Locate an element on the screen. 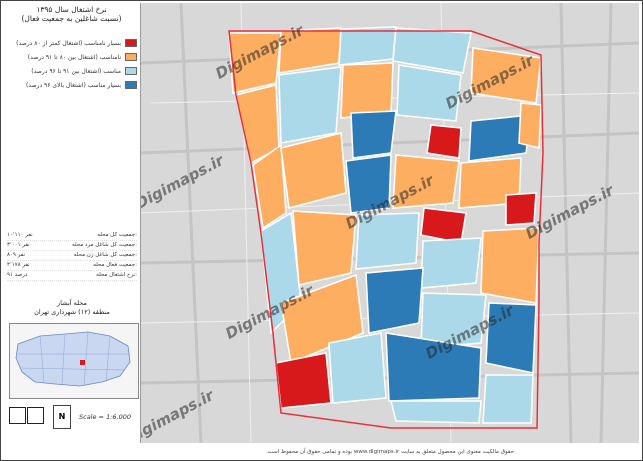  stat-row: ۱۰٬۱۱۰ نفر جمعیت کل محله: is located at coordinates (72, 236).